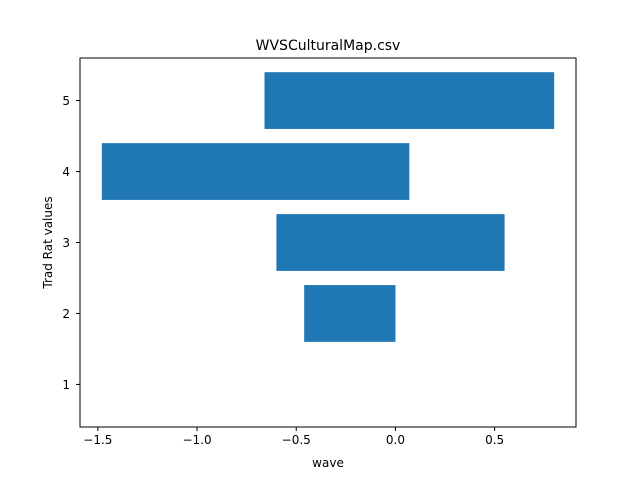  I want to click on y-tick-label: 1, so click(66, 385).